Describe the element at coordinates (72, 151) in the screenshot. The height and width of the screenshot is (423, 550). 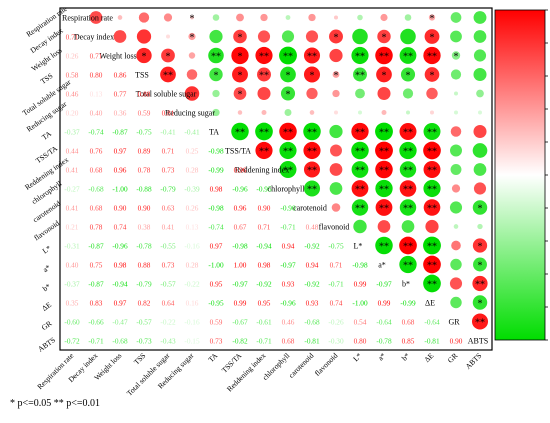
I see `corr-value: 0.44` at that location.